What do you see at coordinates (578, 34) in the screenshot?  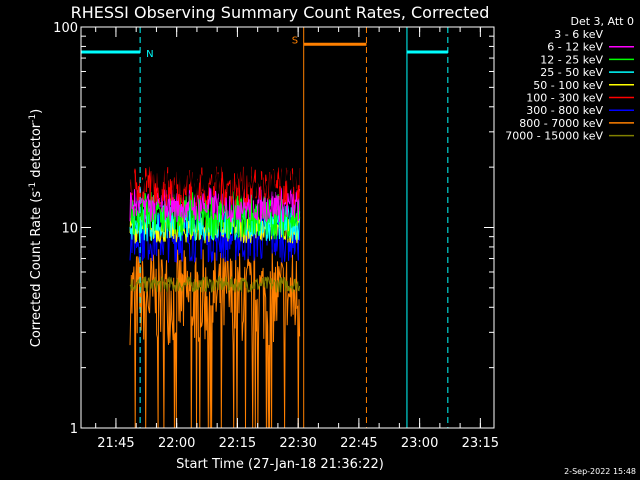 I see `legend-entry-label: 3 - 6 keV` at bounding box center [578, 34].